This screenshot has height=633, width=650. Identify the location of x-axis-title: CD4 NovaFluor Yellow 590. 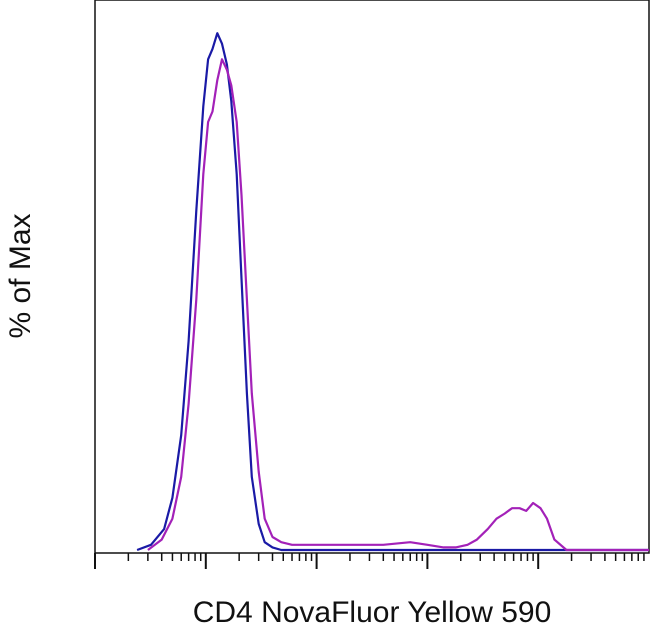
(372, 612).